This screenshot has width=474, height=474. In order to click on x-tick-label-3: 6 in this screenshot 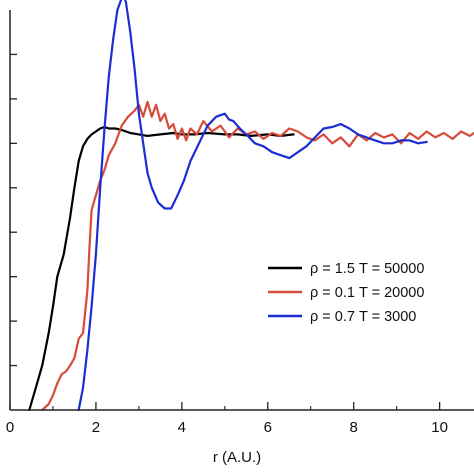, I will do `click(268, 427)`.